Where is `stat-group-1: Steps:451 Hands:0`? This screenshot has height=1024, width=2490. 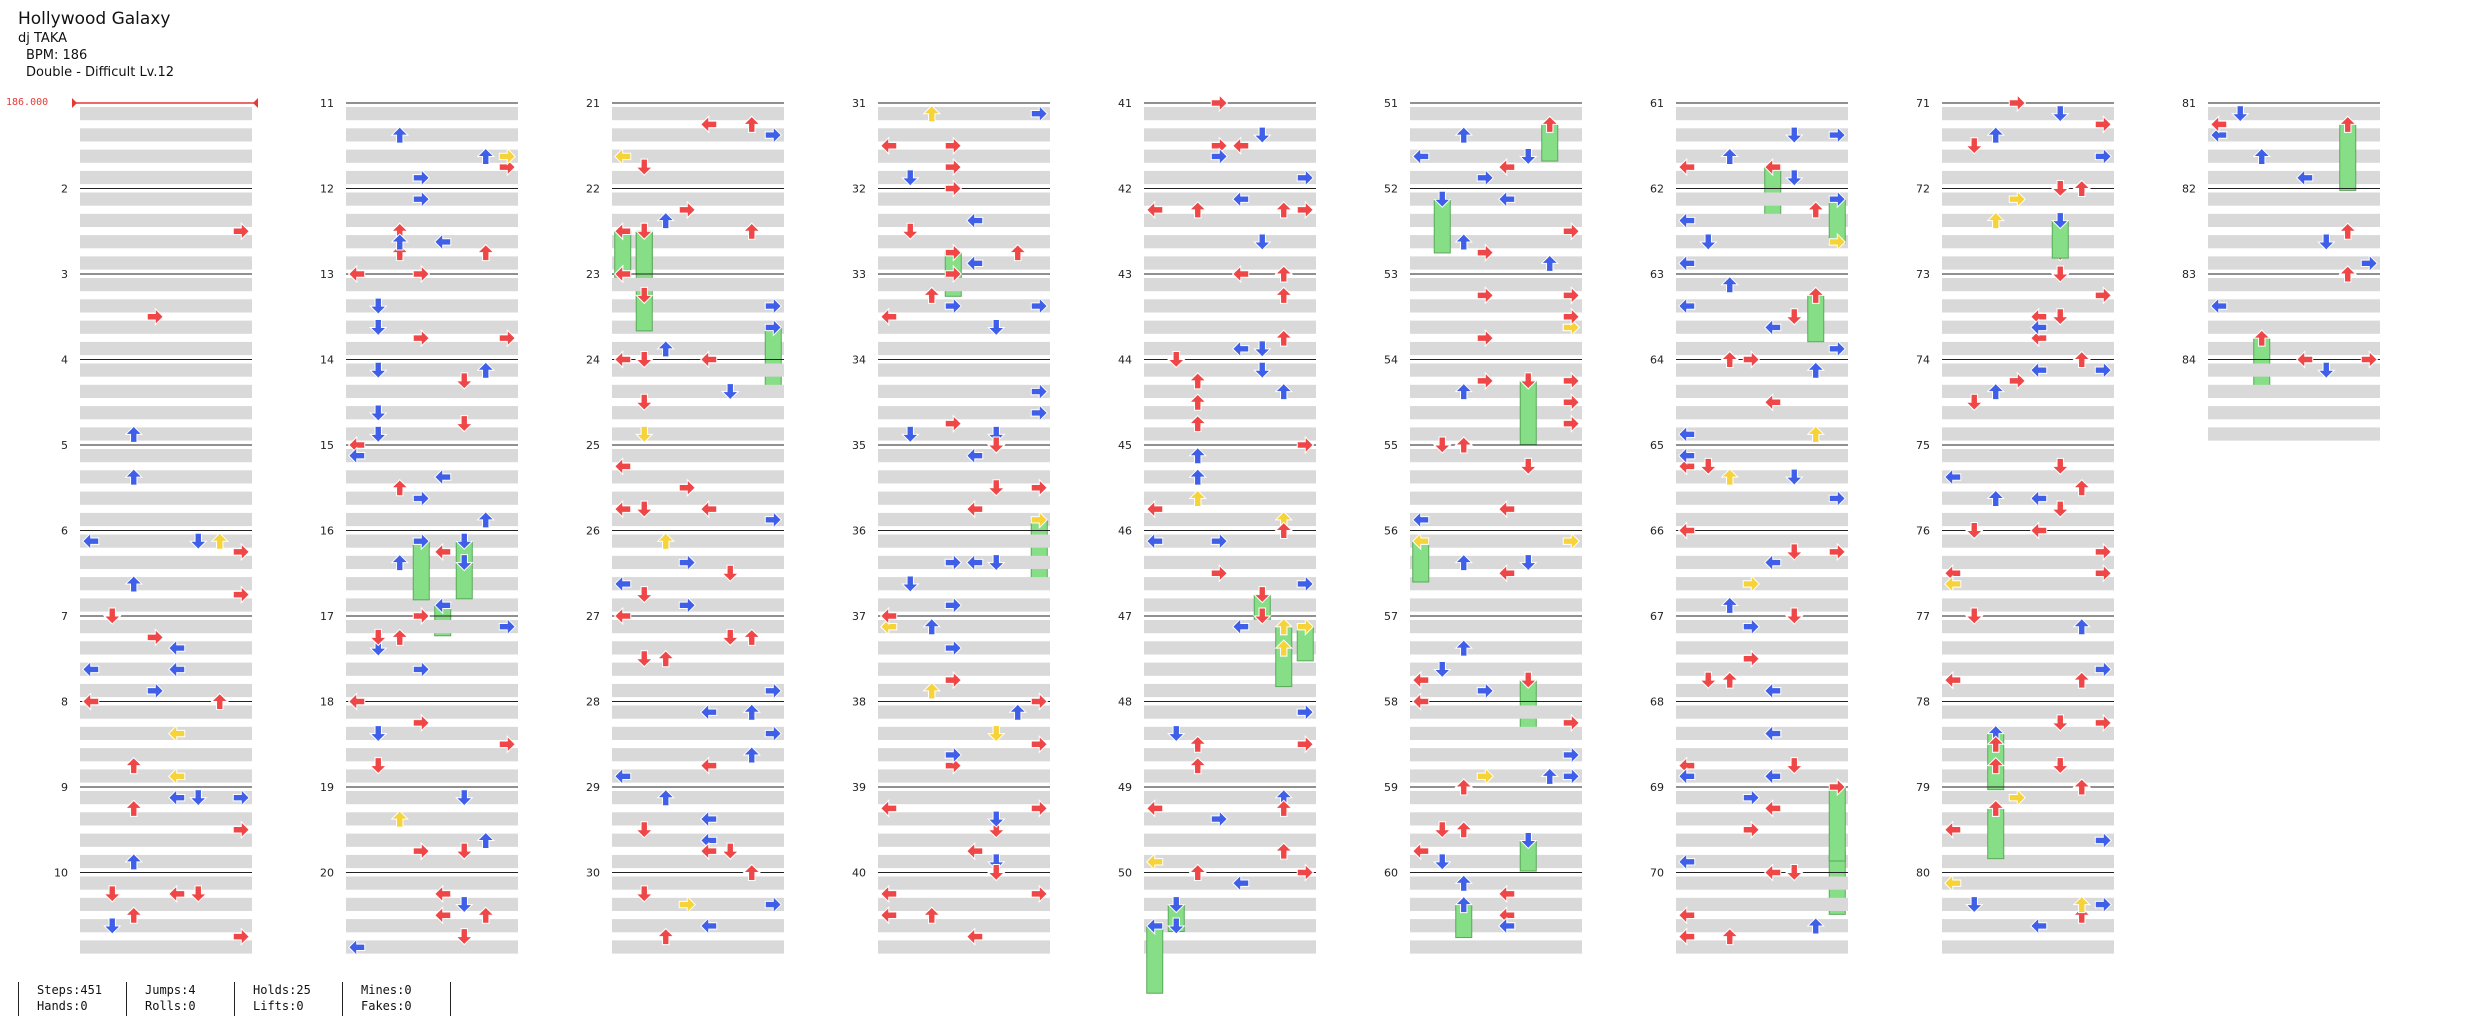 stat-group-1: Steps:451 Hands:0 is located at coordinates (60, 999).